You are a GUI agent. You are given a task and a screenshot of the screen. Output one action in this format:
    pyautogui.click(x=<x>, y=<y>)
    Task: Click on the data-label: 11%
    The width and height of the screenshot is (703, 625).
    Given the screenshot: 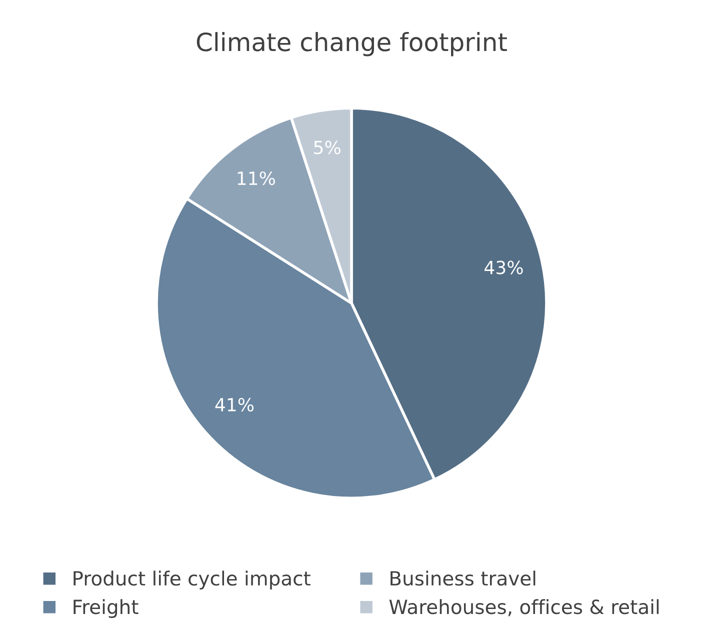 What is the action you would take?
    pyautogui.click(x=256, y=178)
    